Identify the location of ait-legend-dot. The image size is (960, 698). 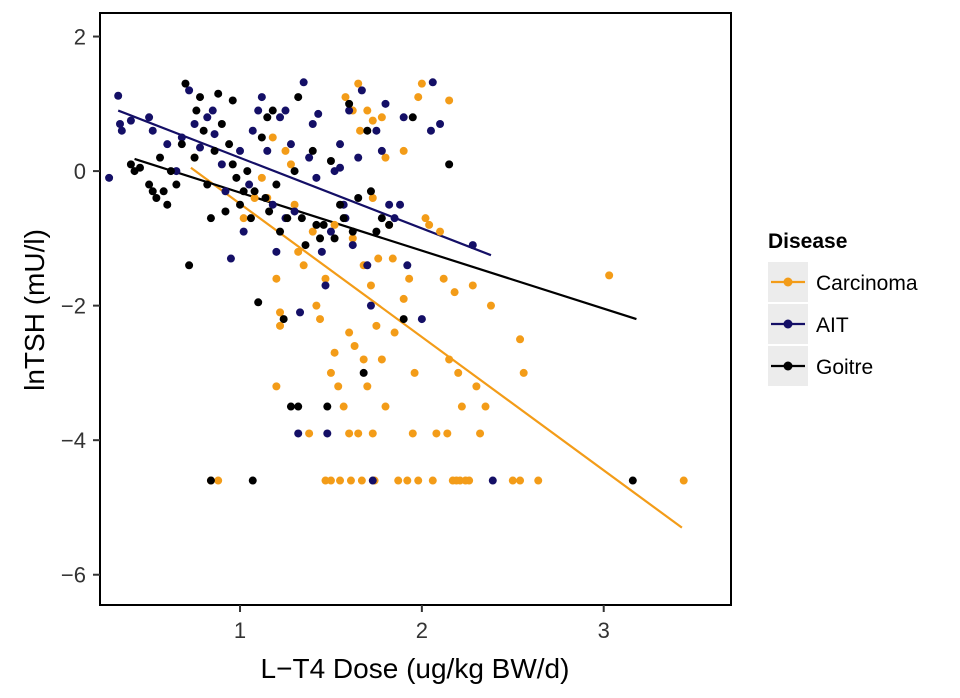
(788, 324).